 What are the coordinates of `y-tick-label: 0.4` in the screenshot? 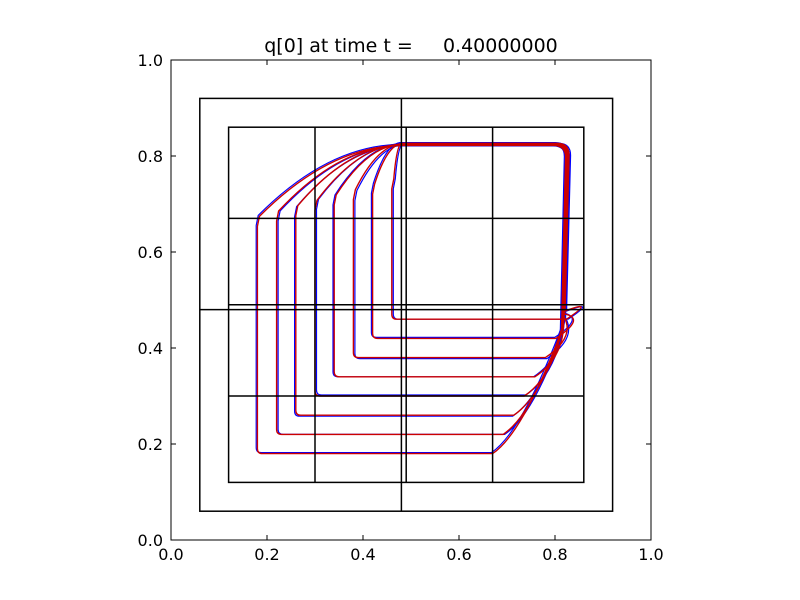 It's located at (150, 348).